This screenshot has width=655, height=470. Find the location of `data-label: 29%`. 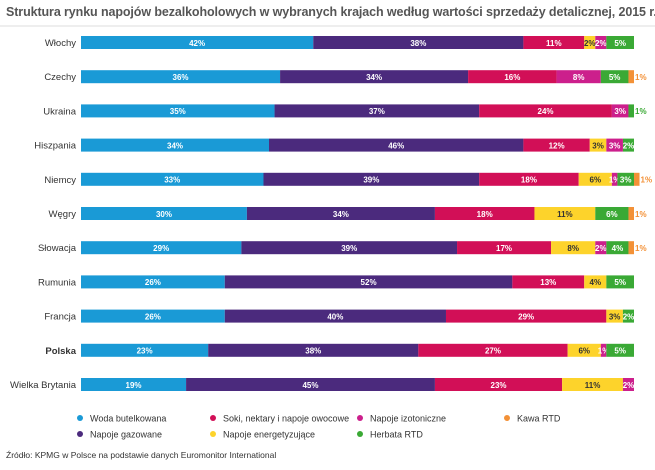

data-label: 29% is located at coordinates (526, 316).